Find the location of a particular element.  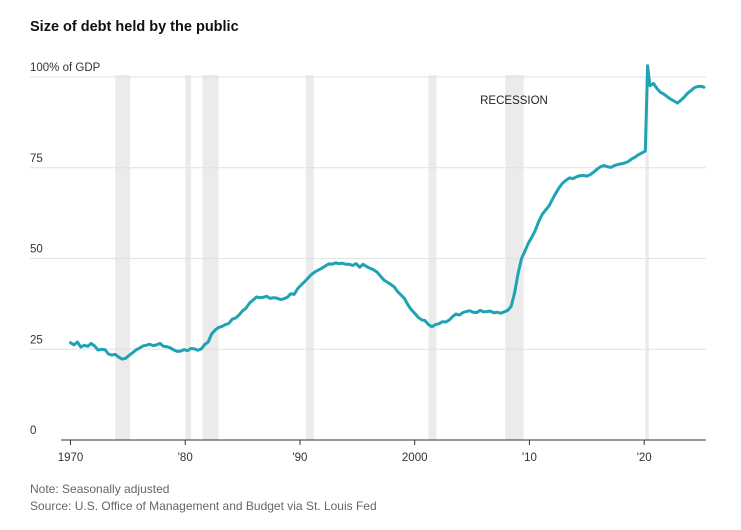

chart-title: Size of debt held by the public is located at coordinates (134, 27).